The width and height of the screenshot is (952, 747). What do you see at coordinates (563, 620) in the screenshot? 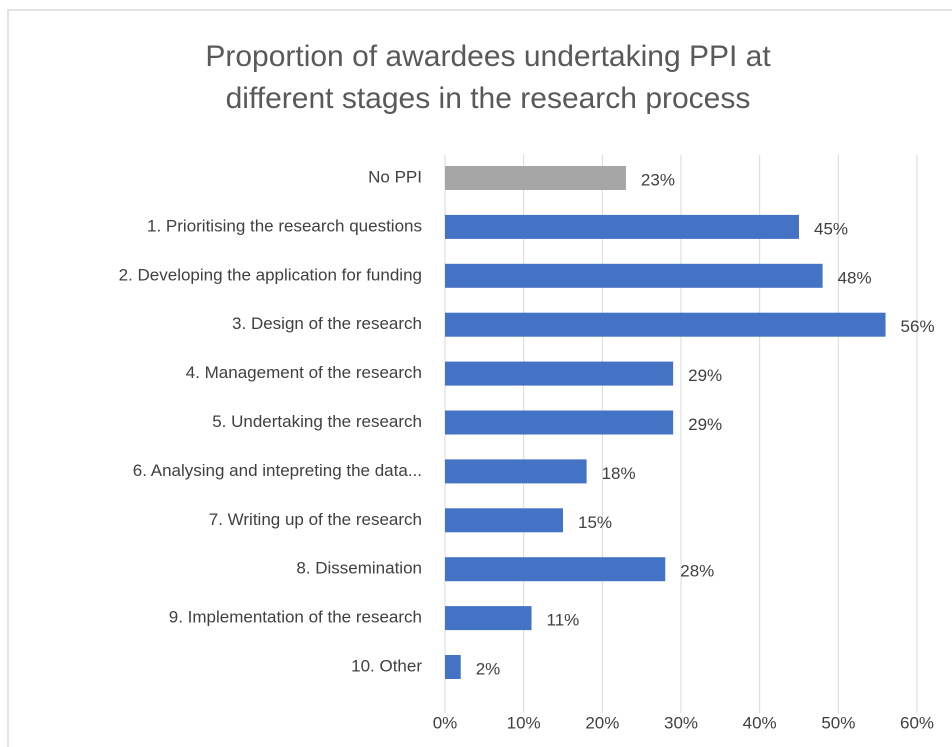
I see `data-label: 11%` at bounding box center [563, 620].